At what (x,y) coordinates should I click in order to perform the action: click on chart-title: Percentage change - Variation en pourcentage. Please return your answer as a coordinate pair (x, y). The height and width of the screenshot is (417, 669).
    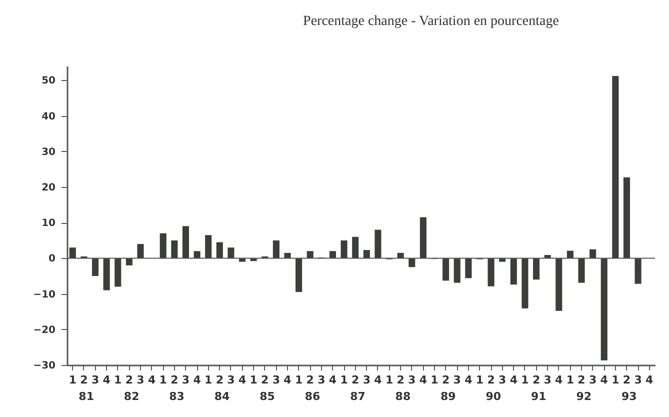
    Looking at the image, I should click on (431, 21).